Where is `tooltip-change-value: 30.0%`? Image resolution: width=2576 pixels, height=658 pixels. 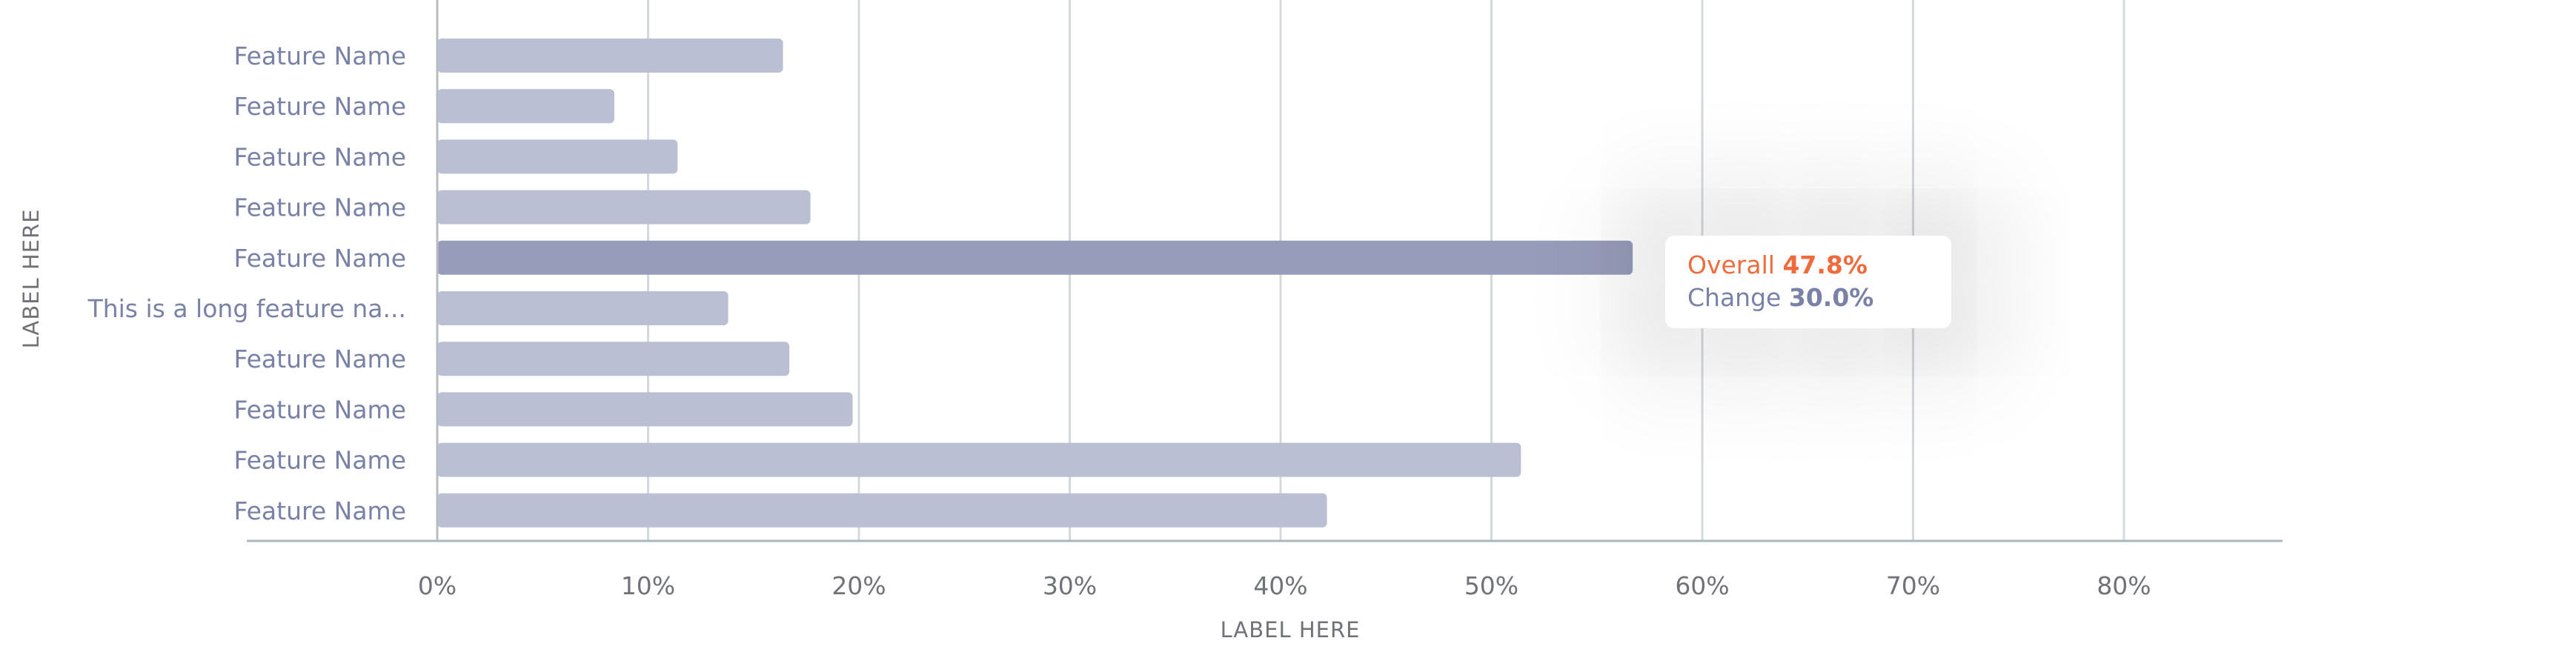
tooltip-change-value: 30.0% is located at coordinates (1831, 297).